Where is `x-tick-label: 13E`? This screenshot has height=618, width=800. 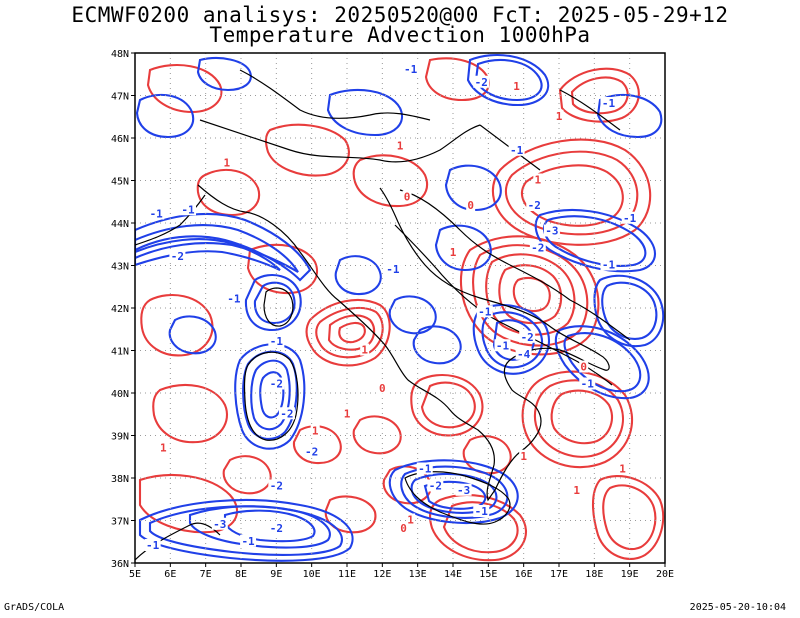
x-tick-label: 13E is located at coordinates (418, 574).